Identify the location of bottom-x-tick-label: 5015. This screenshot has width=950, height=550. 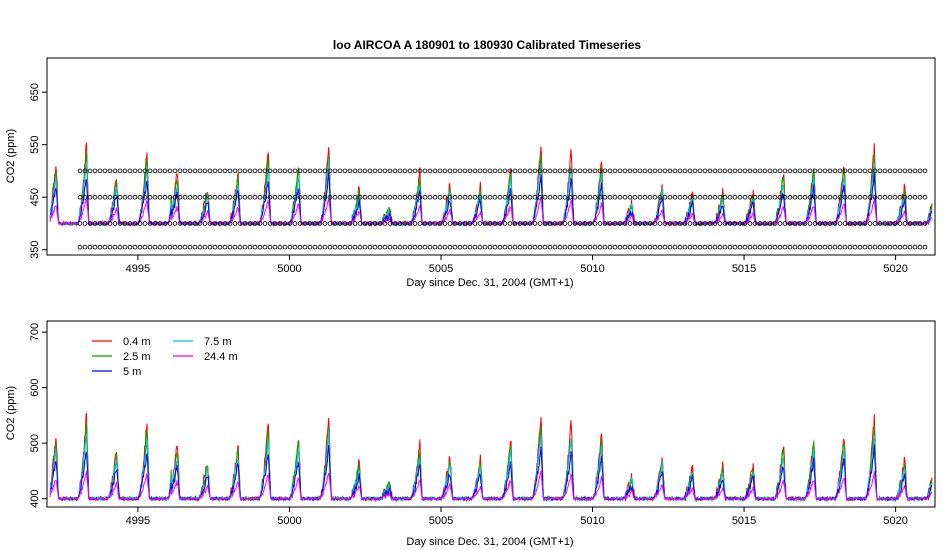
(744, 521).